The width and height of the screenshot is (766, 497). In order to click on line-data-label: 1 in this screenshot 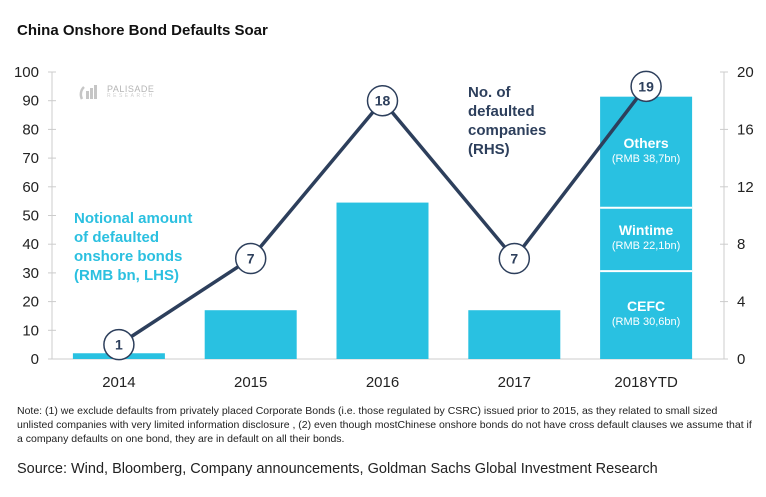, I will do `click(119, 345)`.